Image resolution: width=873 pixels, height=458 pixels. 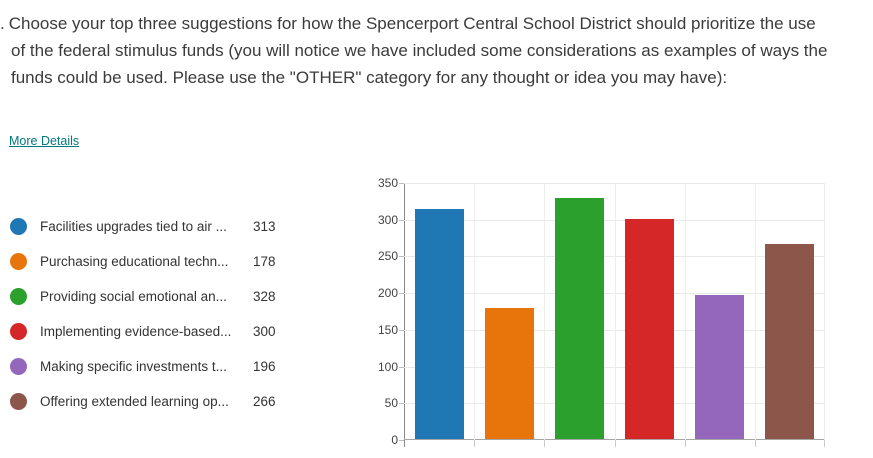 What do you see at coordinates (387, 256) in the screenshot?
I see `y-axis-tick-label: 250` at bounding box center [387, 256].